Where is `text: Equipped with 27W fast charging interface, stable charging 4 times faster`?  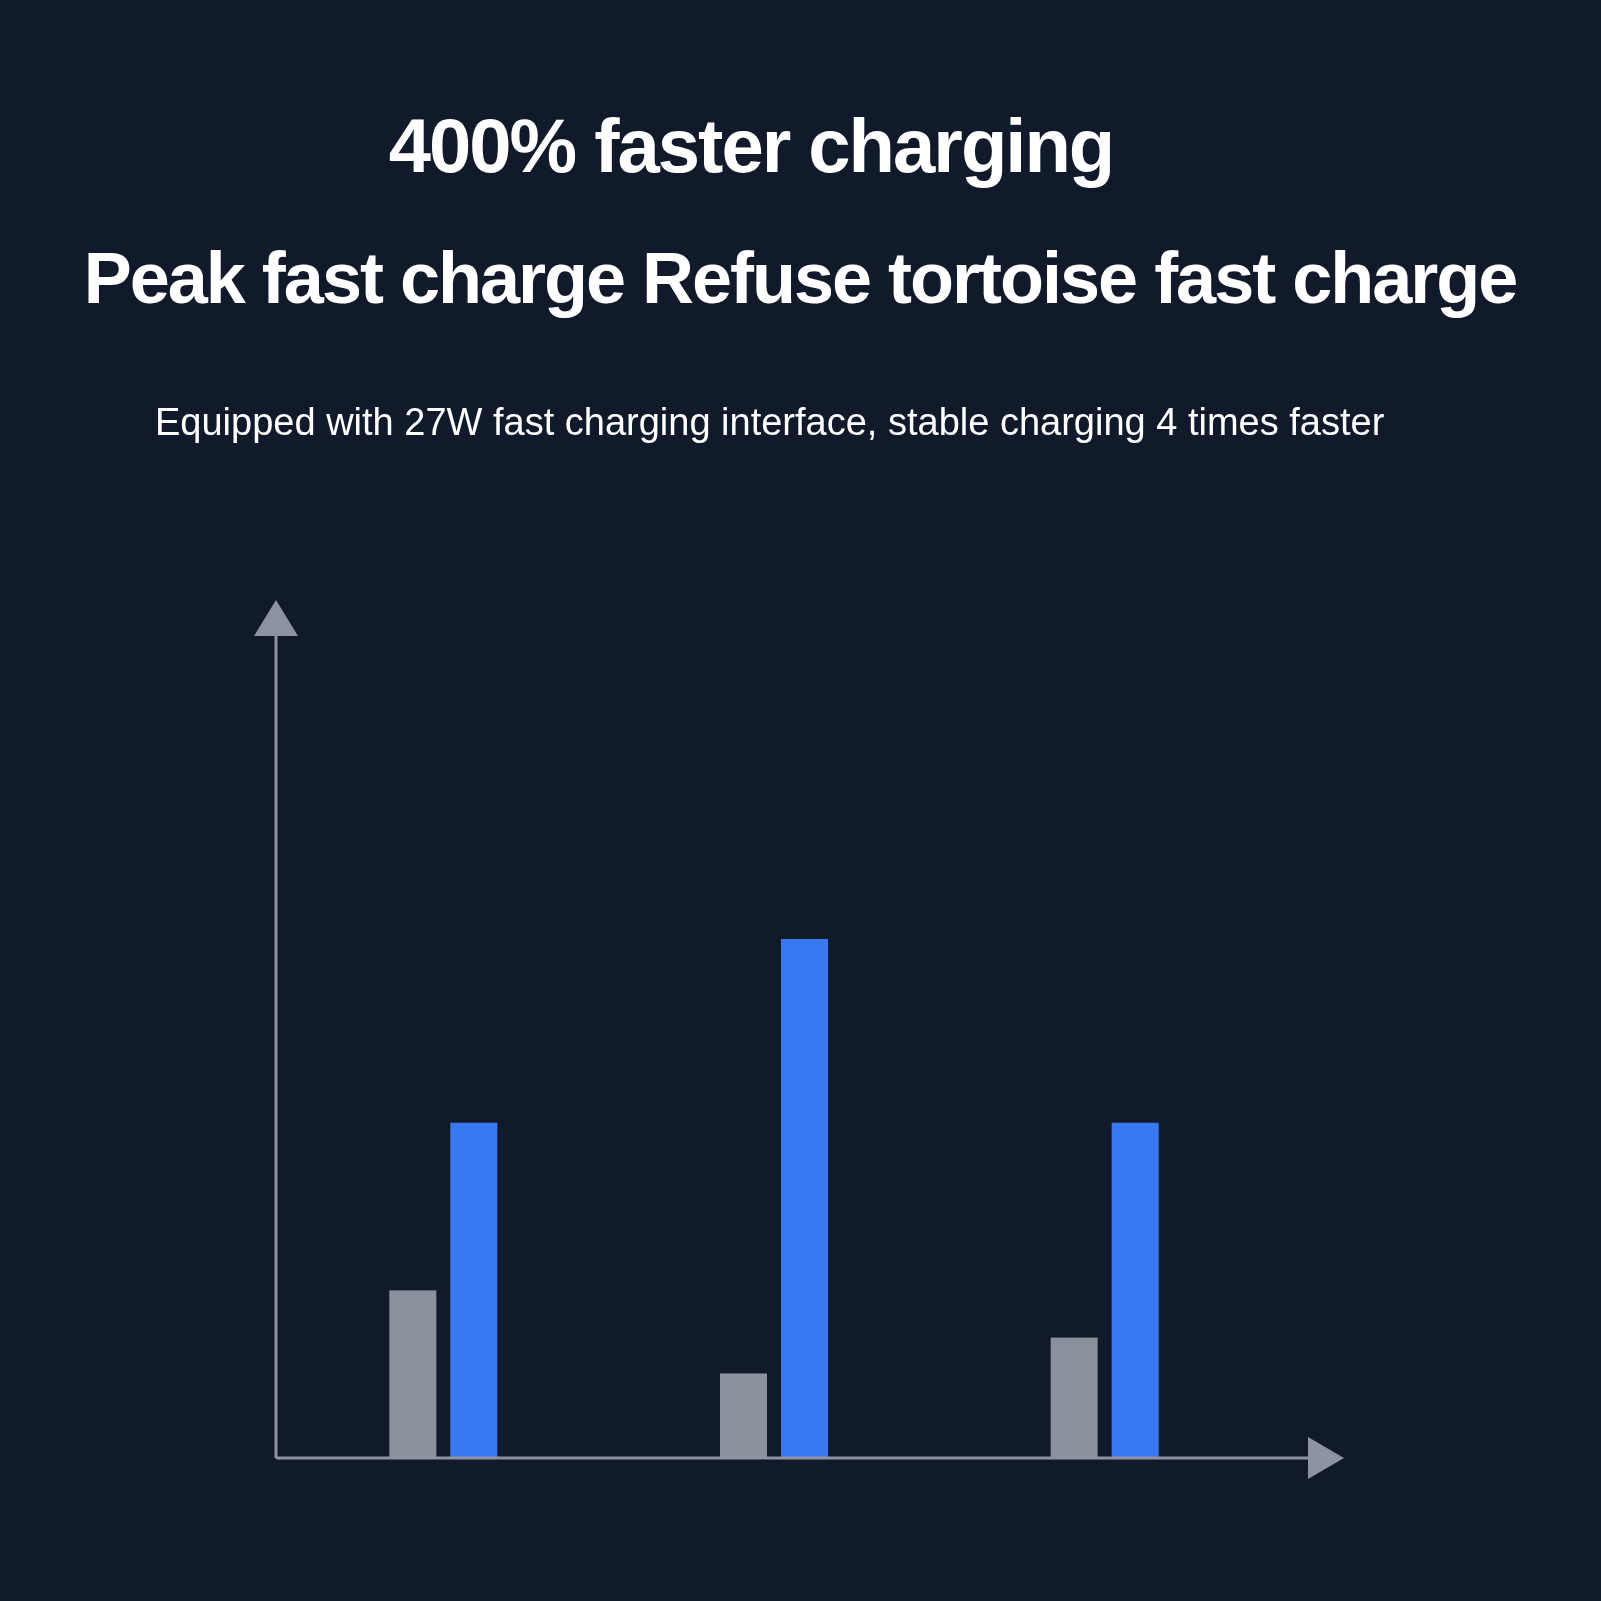
text: Equipped with 27W fast charging interface, stable charging 4 times faster is located at coordinates (770, 422).